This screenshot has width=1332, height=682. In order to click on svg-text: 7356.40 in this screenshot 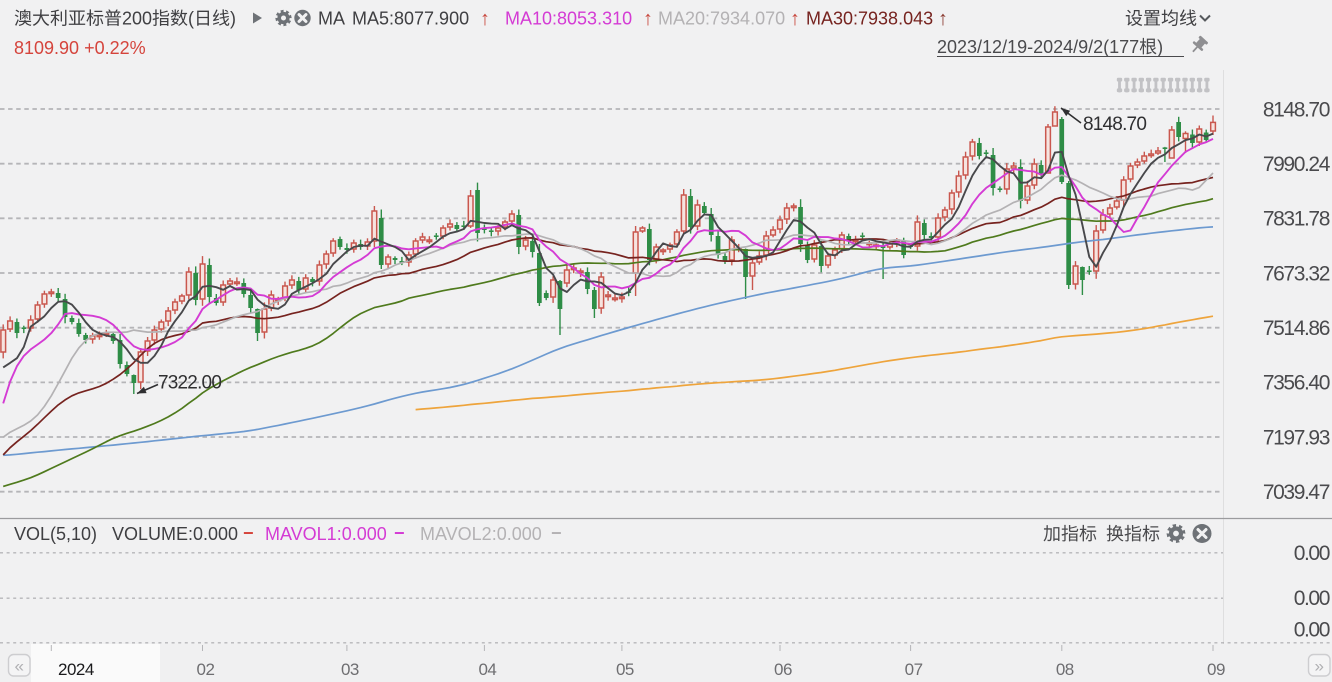, I will do `click(1296, 383)`.